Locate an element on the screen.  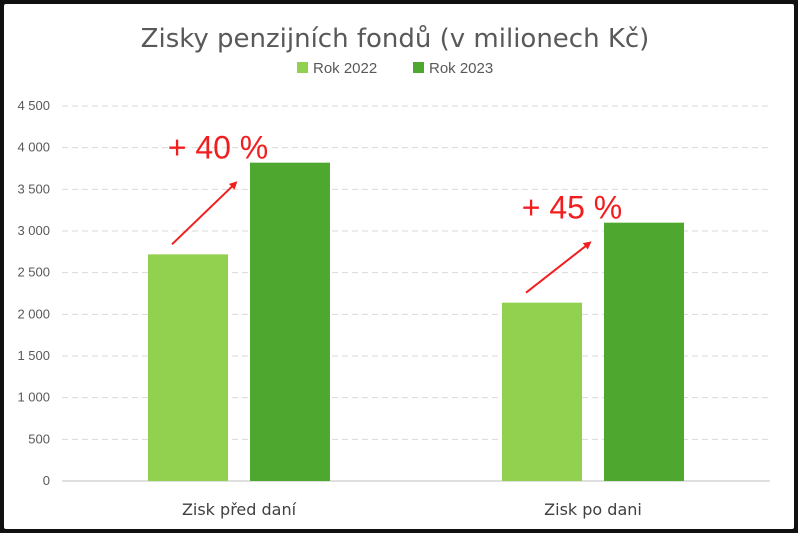
y-tick-label: 2 500 is located at coordinates (33, 272).